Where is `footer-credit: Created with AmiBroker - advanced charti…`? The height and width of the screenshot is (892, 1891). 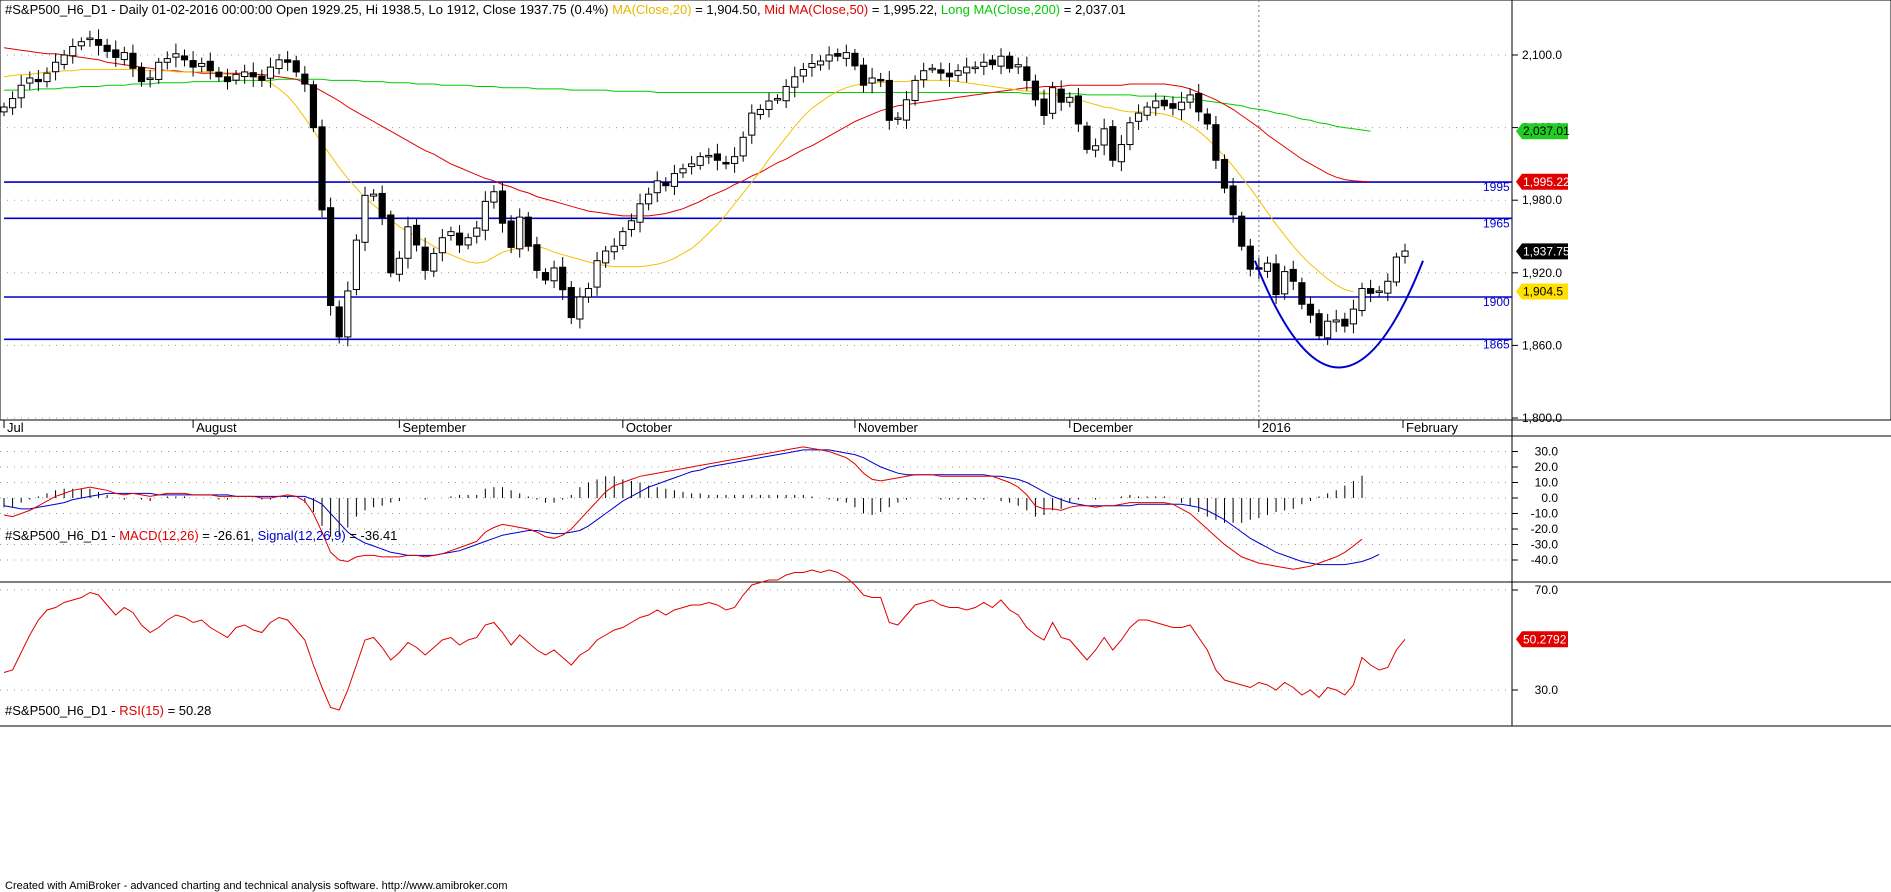
footer-credit: Created with AmiBroker - advanced charti… is located at coordinates (256, 886).